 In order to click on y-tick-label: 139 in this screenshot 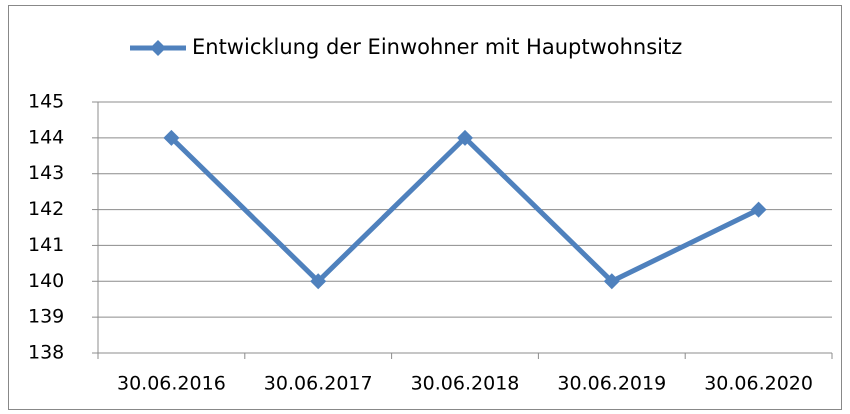, I will do `click(46, 317)`.